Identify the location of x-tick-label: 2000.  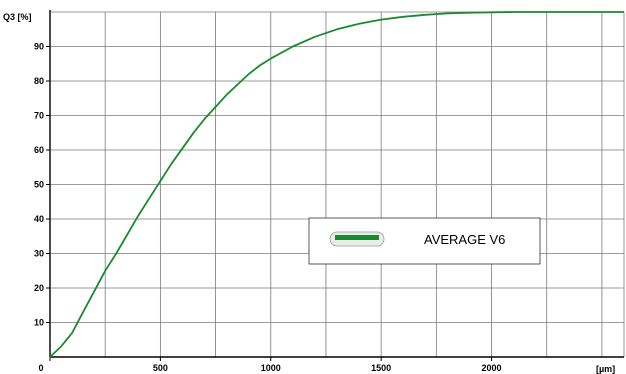
(492, 368).